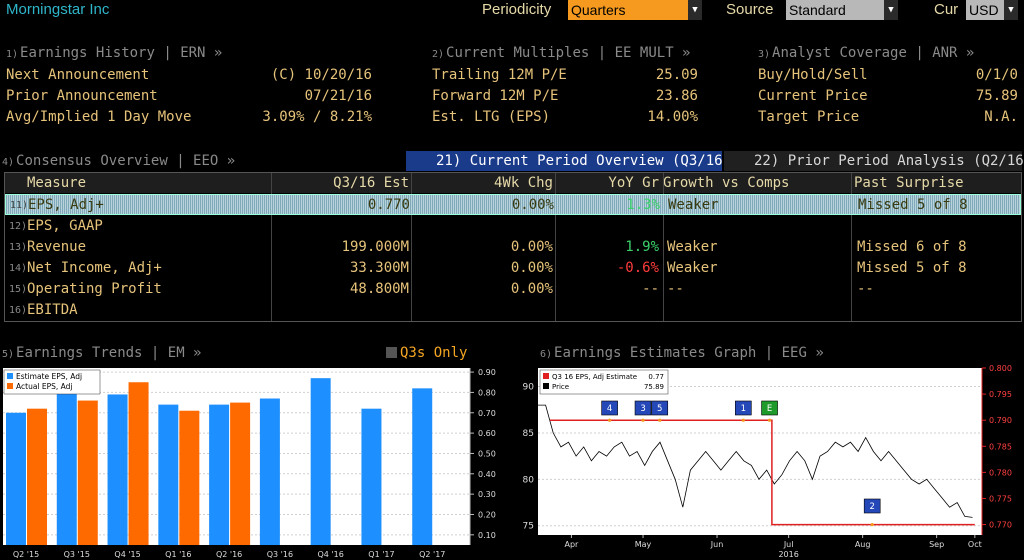  I want to click on row-measure: Revenue, so click(57, 247).